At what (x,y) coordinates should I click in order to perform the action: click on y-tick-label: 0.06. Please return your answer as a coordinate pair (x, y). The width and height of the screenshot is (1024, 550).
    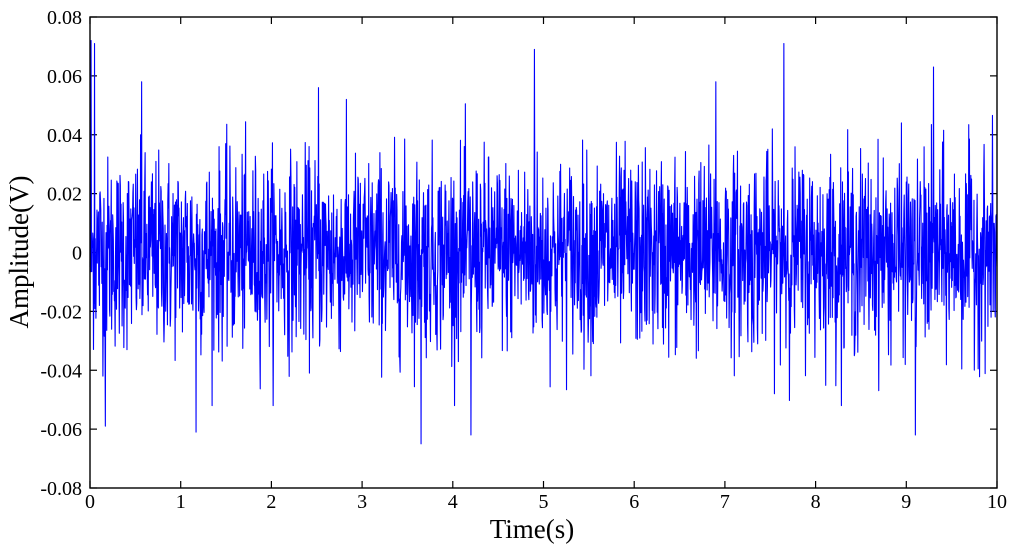
    Looking at the image, I should click on (64, 77).